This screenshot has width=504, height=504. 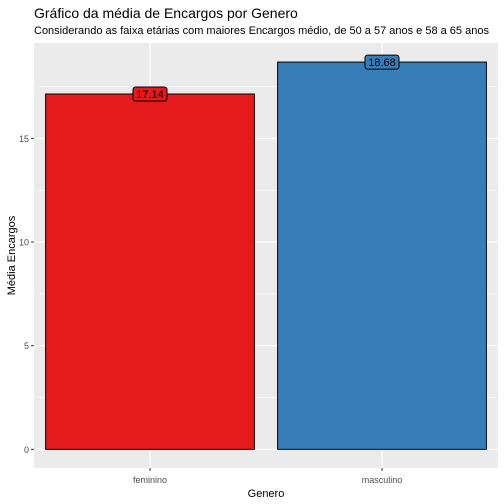 I want to click on x-tick-label: masculino, so click(x=382, y=480).